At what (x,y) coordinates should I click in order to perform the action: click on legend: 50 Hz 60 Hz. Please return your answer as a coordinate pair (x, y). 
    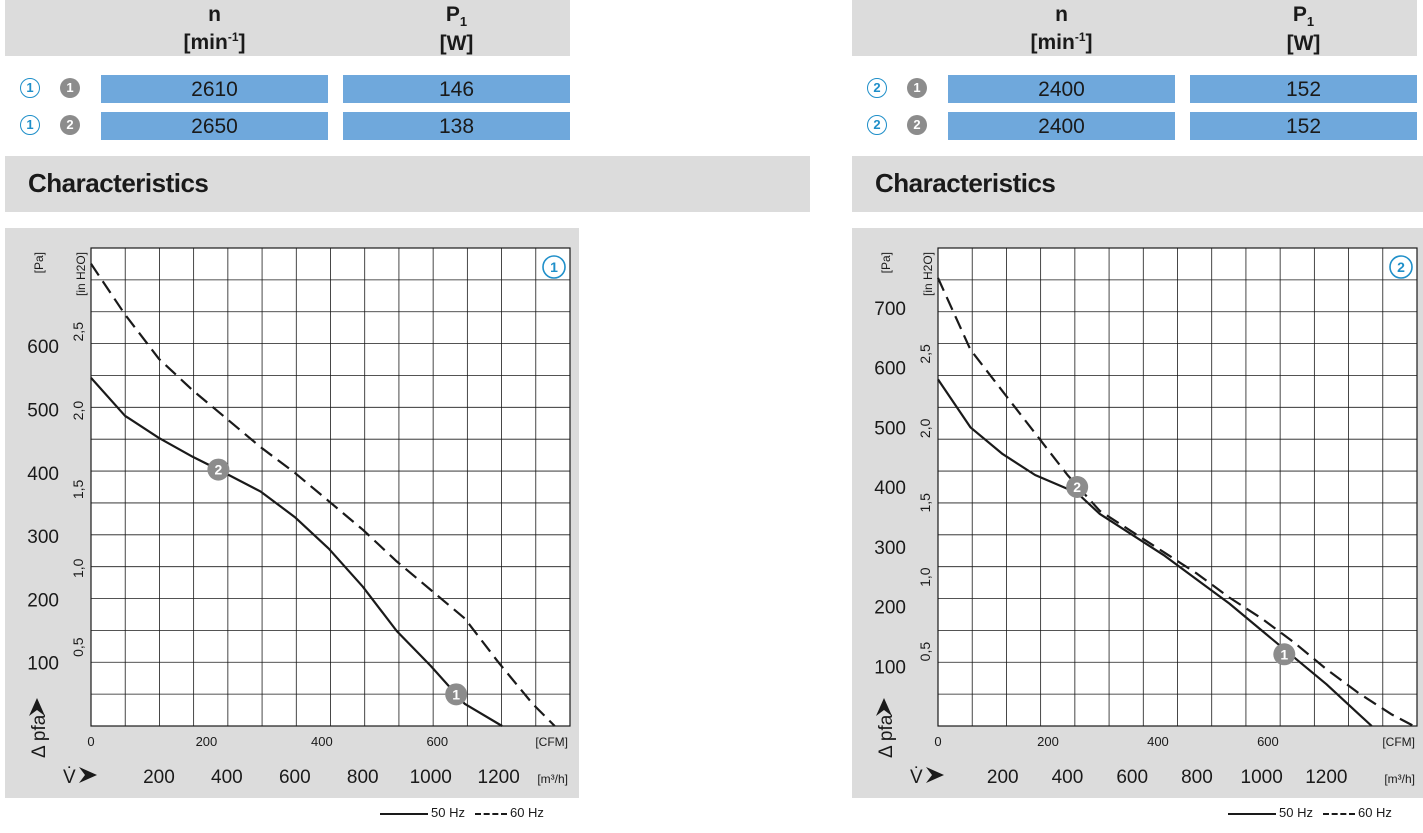
    Looking at the image, I should click on (462, 813).